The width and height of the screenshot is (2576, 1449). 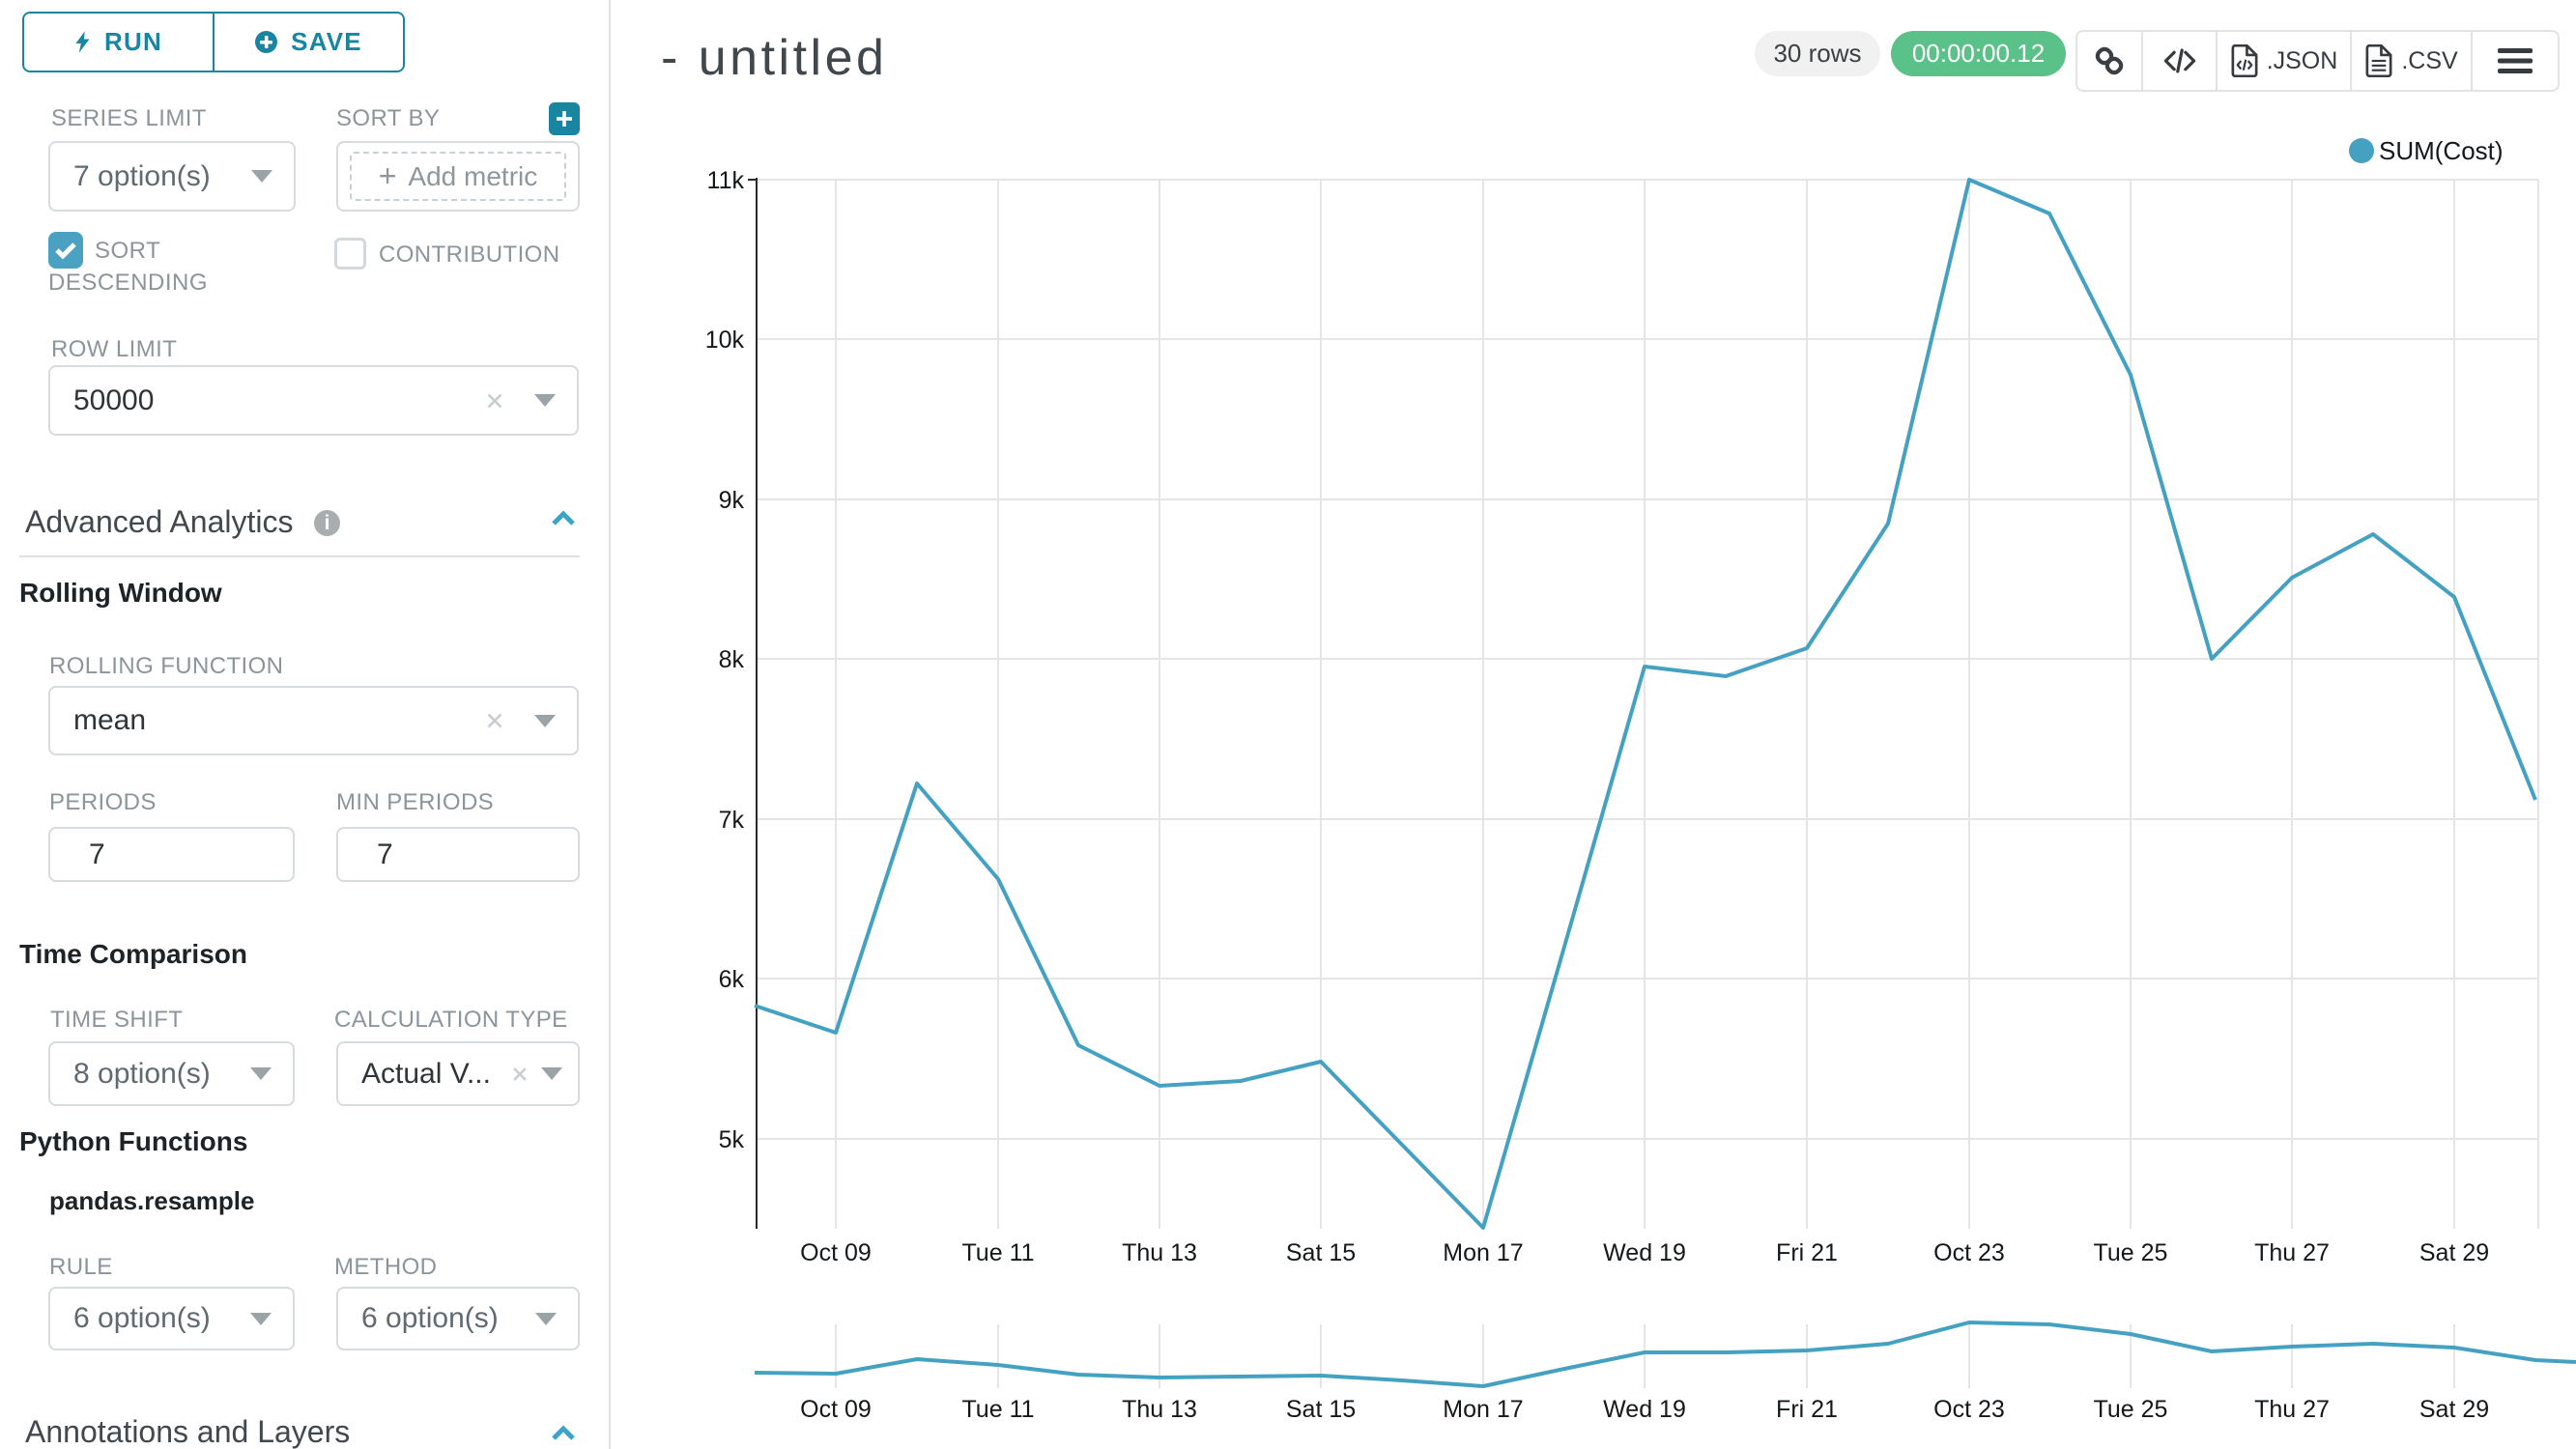 I want to click on svg-text: SUM(Cost), so click(x=2442, y=150).